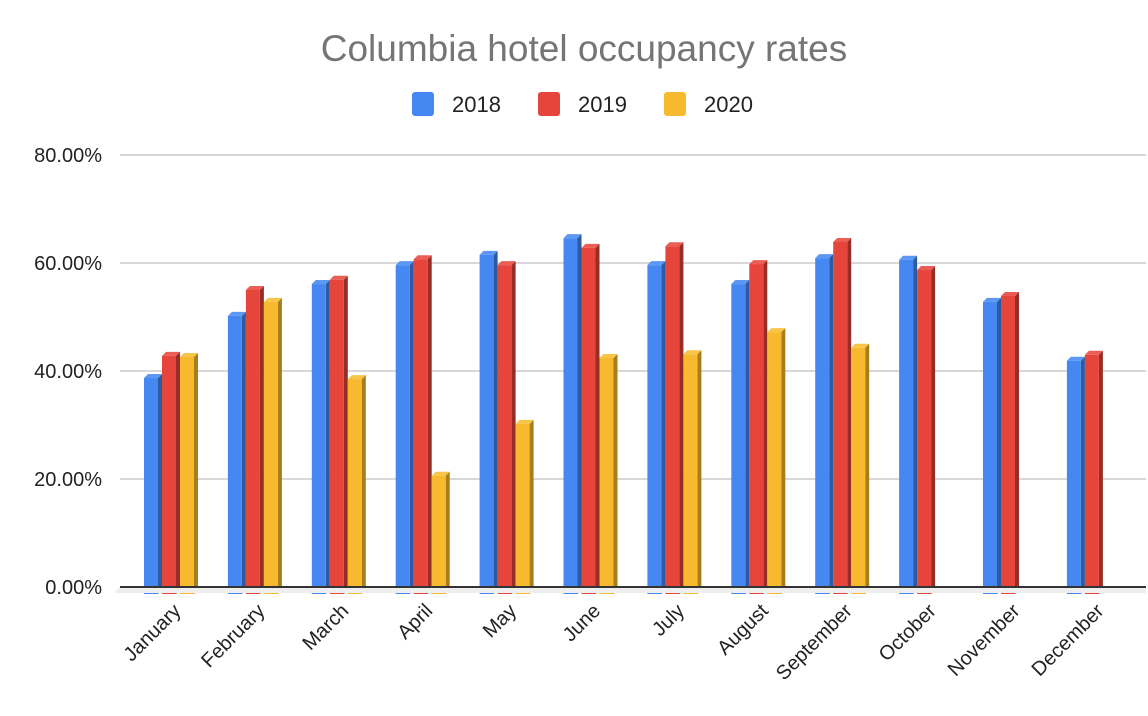 This screenshot has width=1148, height=716. I want to click on bar-2019-august, so click(758, 427).